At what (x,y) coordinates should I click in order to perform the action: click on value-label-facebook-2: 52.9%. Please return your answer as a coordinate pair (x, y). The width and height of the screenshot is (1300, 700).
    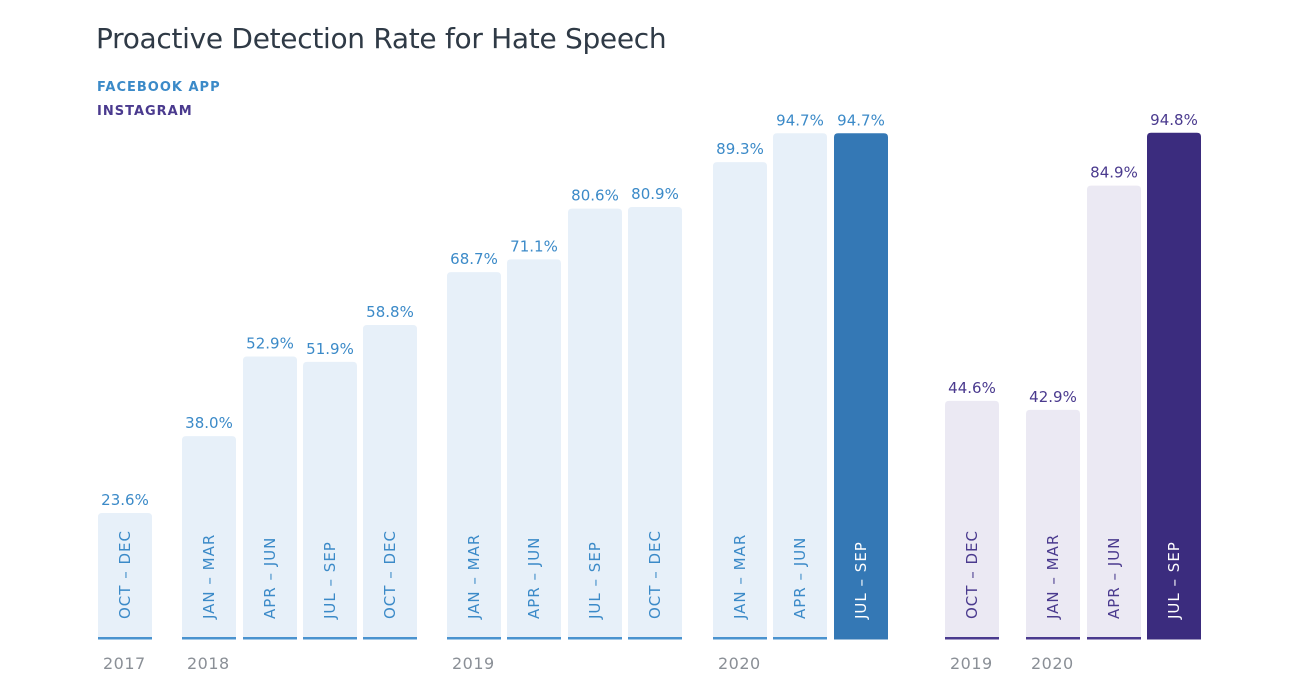
    Looking at the image, I should click on (270, 344).